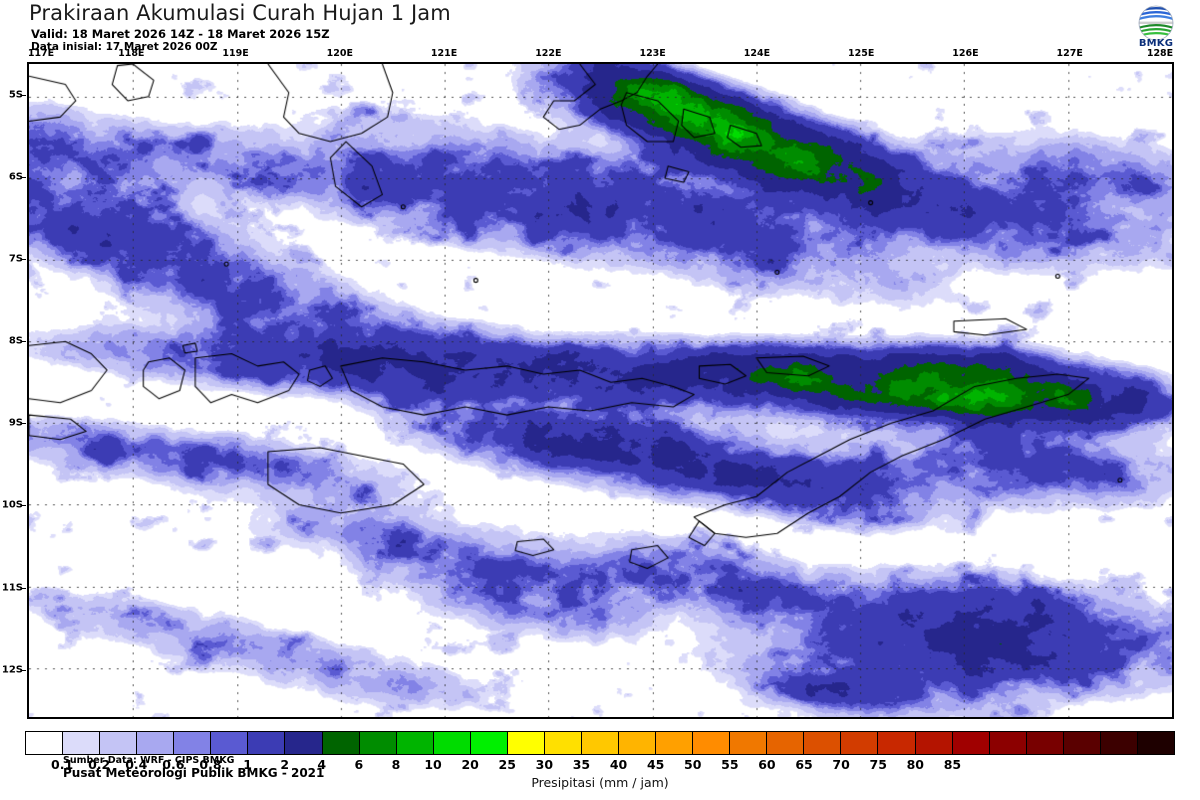 This screenshot has height=800, width=1200. I want to click on x-axis-tick-label: 124E, so click(757, 53).